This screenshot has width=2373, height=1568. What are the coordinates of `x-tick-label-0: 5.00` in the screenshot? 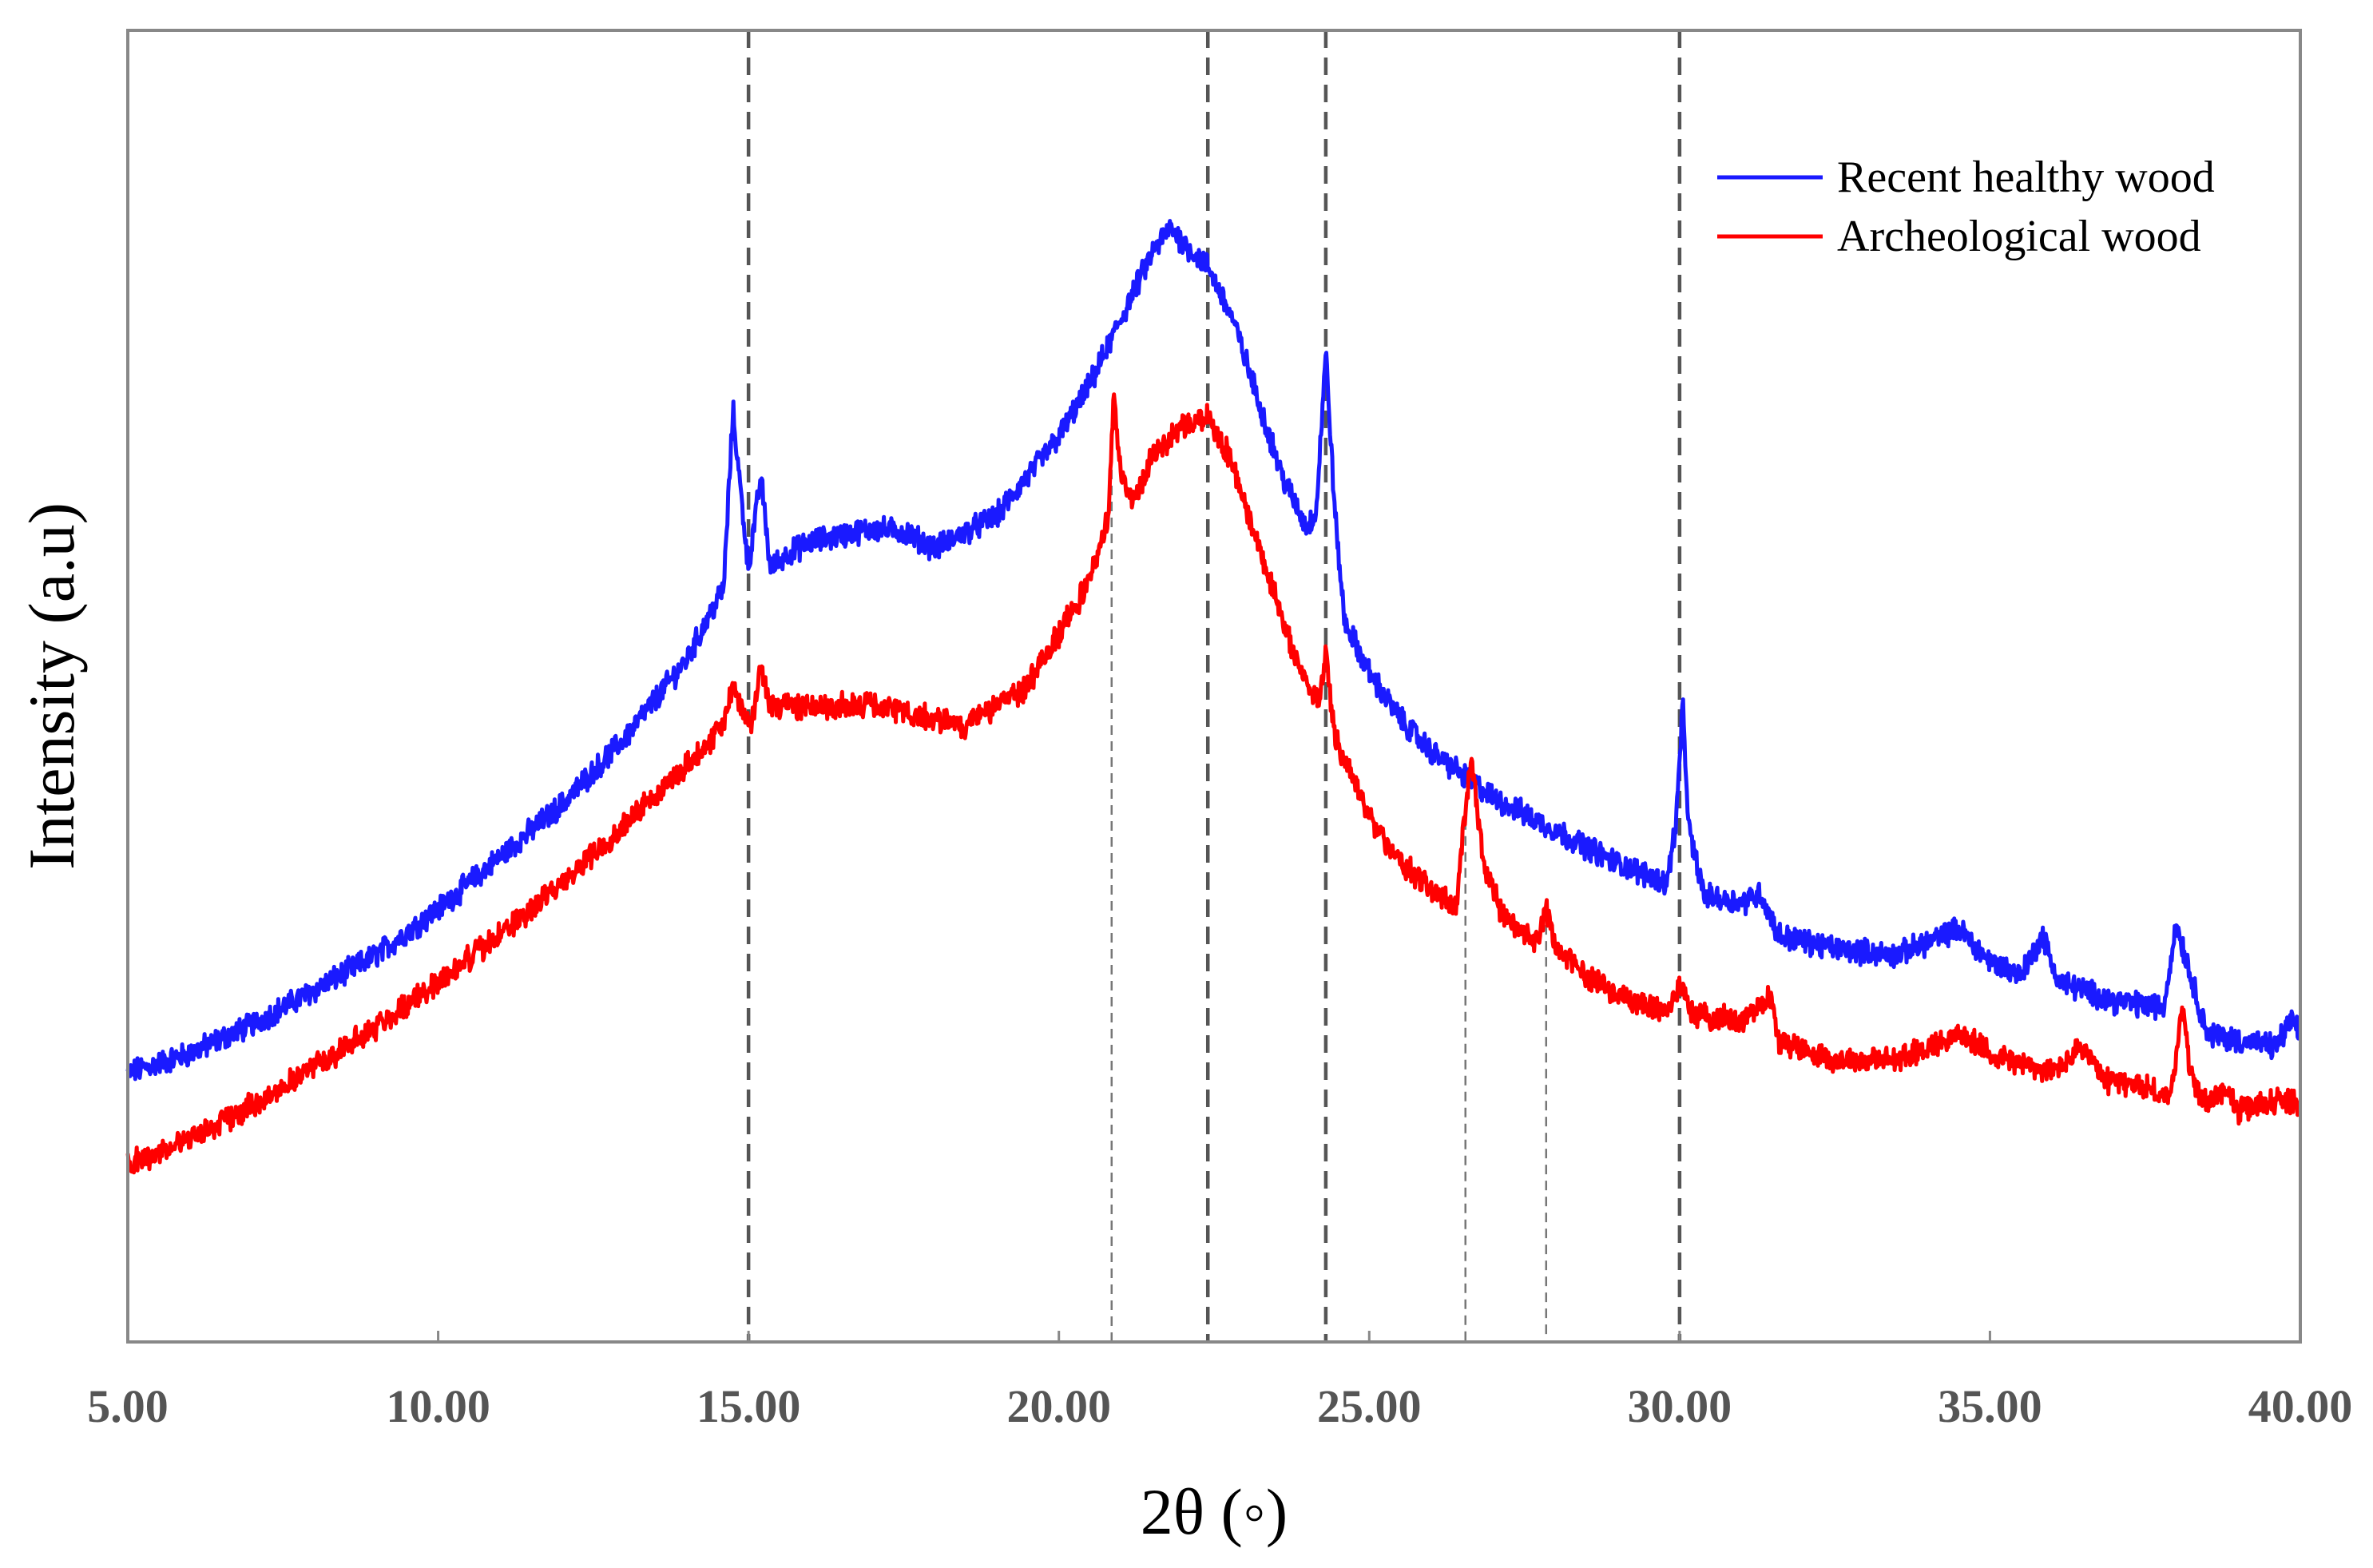 It's located at (128, 1406).